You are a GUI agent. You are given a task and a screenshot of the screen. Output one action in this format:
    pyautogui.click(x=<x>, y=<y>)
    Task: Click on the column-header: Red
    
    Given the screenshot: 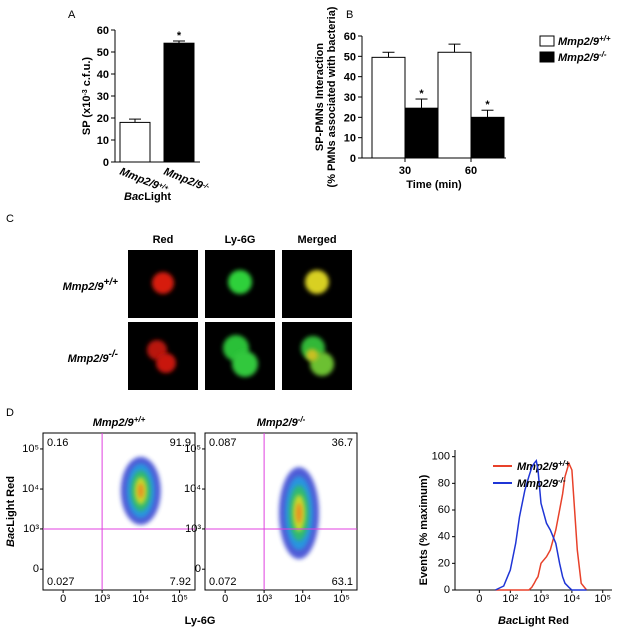 What is the action you would take?
    pyautogui.click(x=163, y=240)
    